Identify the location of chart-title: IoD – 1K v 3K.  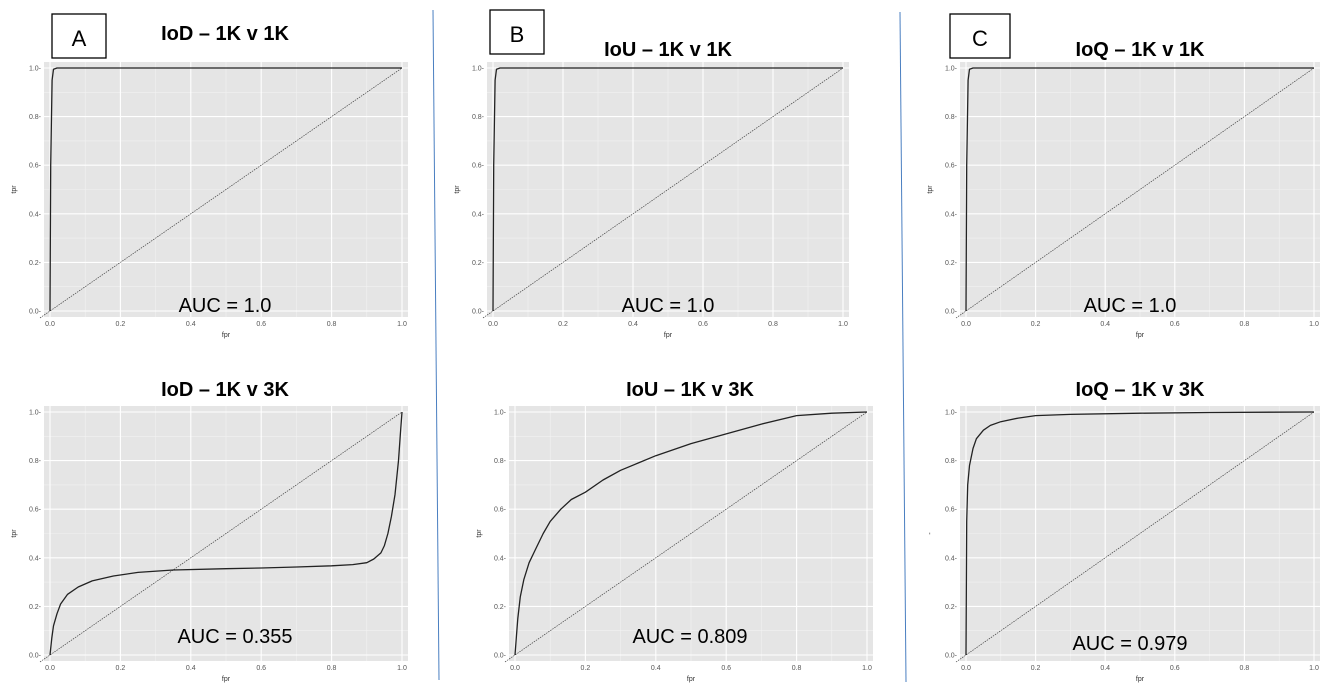
(225, 390).